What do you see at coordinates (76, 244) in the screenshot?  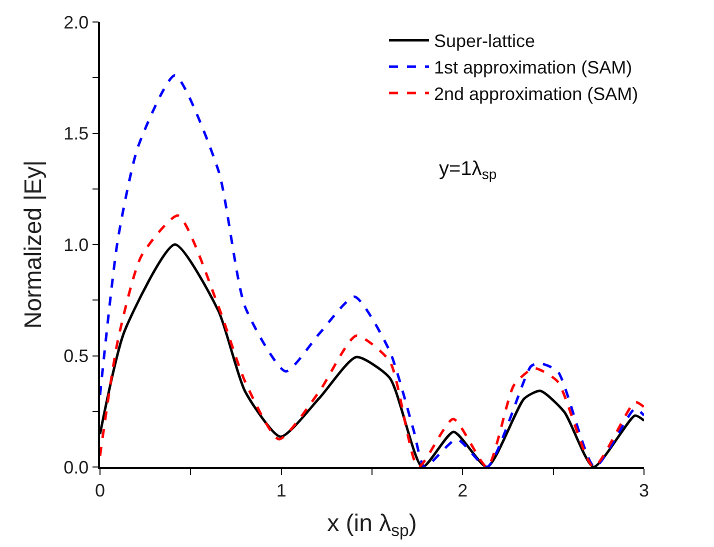 I see `y-tick-label: 1.0` at bounding box center [76, 244].